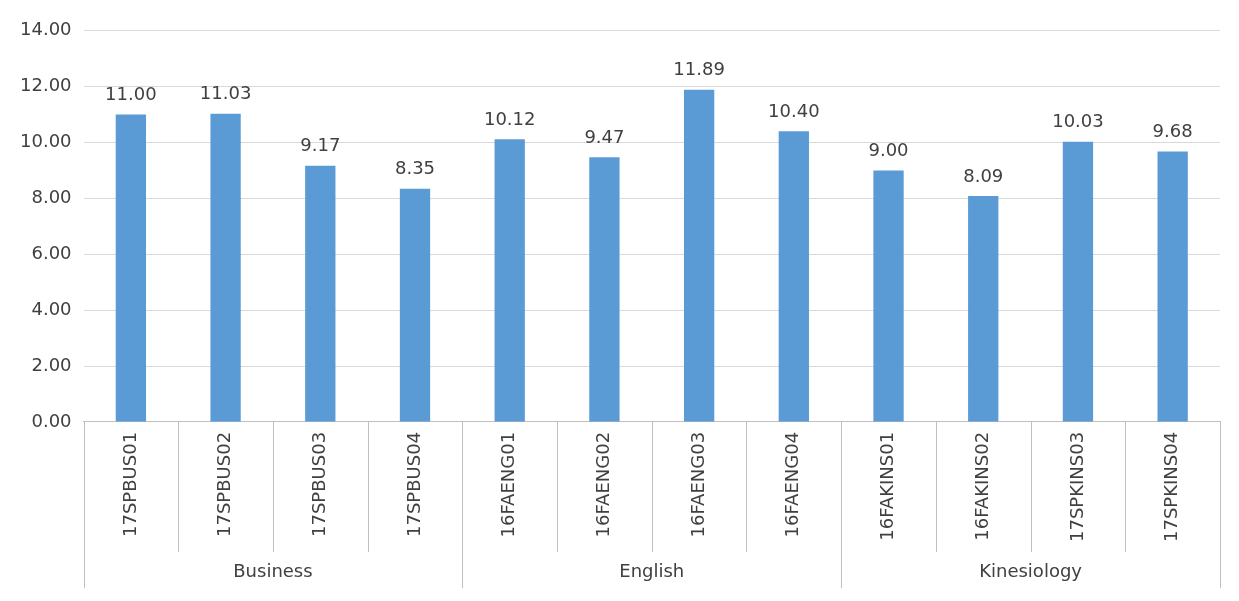 This screenshot has height=601, width=1239. What do you see at coordinates (318, 484) in the screenshot?
I see `x-tick-label: 17SPBUS03` at bounding box center [318, 484].